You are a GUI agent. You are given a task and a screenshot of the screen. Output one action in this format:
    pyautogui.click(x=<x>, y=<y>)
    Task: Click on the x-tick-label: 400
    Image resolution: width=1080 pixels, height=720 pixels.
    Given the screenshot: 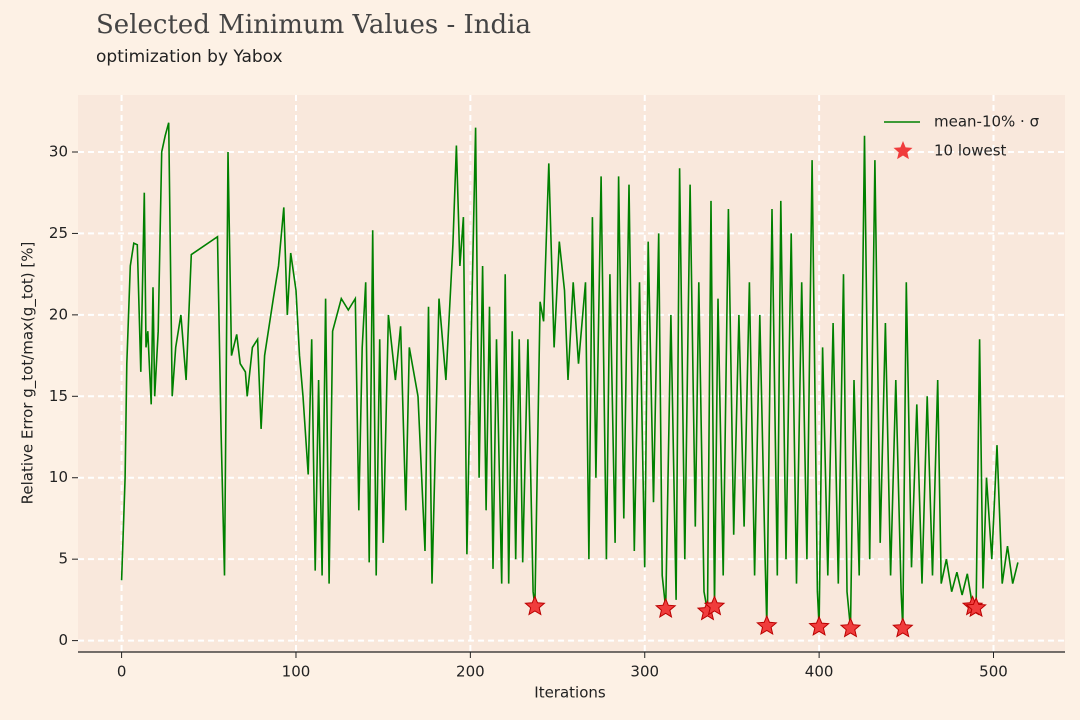 What is the action you would take?
    pyautogui.click(x=819, y=672)
    